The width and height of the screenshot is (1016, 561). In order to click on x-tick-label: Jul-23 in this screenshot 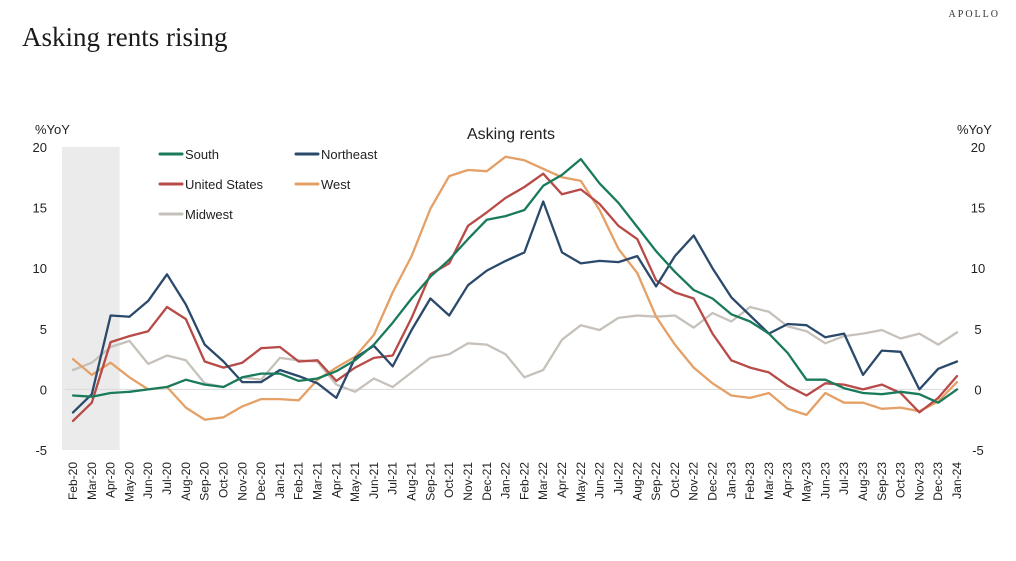, I will do `click(844, 478)`.